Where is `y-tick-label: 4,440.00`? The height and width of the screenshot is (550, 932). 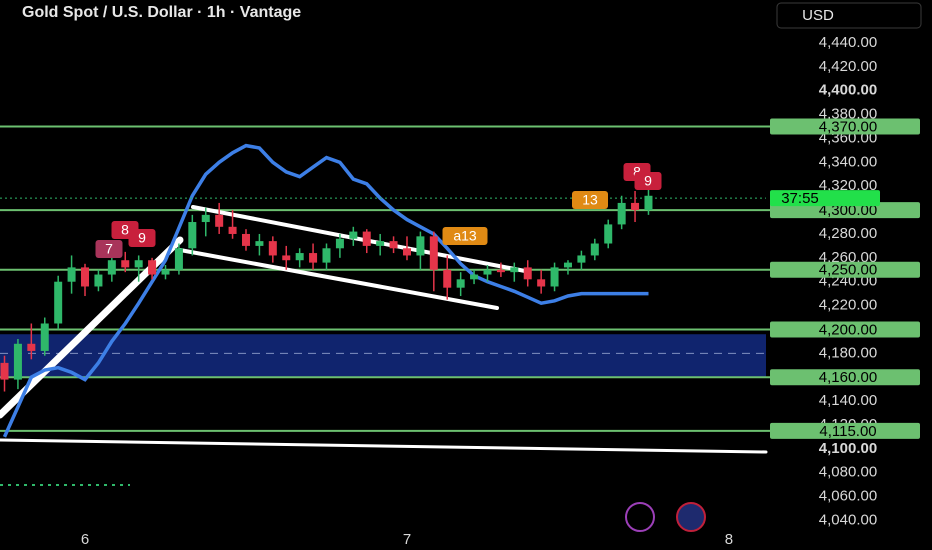
y-tick-label: 4,440.00 is located at coordinates (848, 42).